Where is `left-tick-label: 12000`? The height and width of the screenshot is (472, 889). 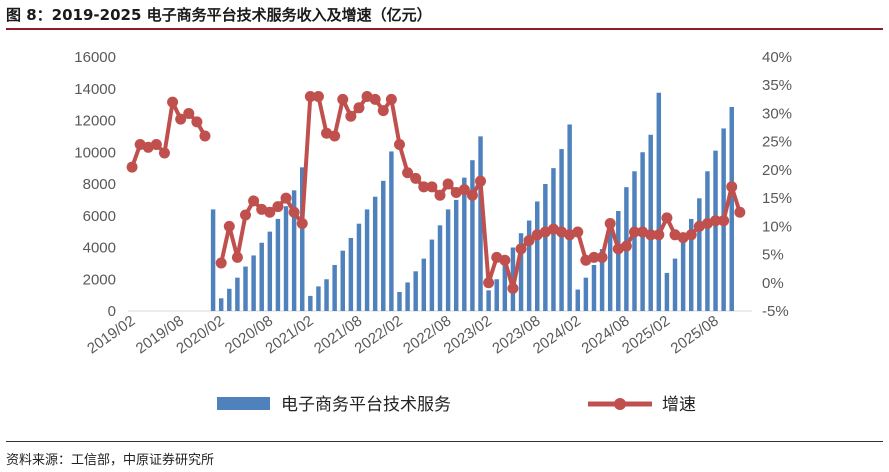
left-tick-label: 12000 is located at coordinates (95, 121).